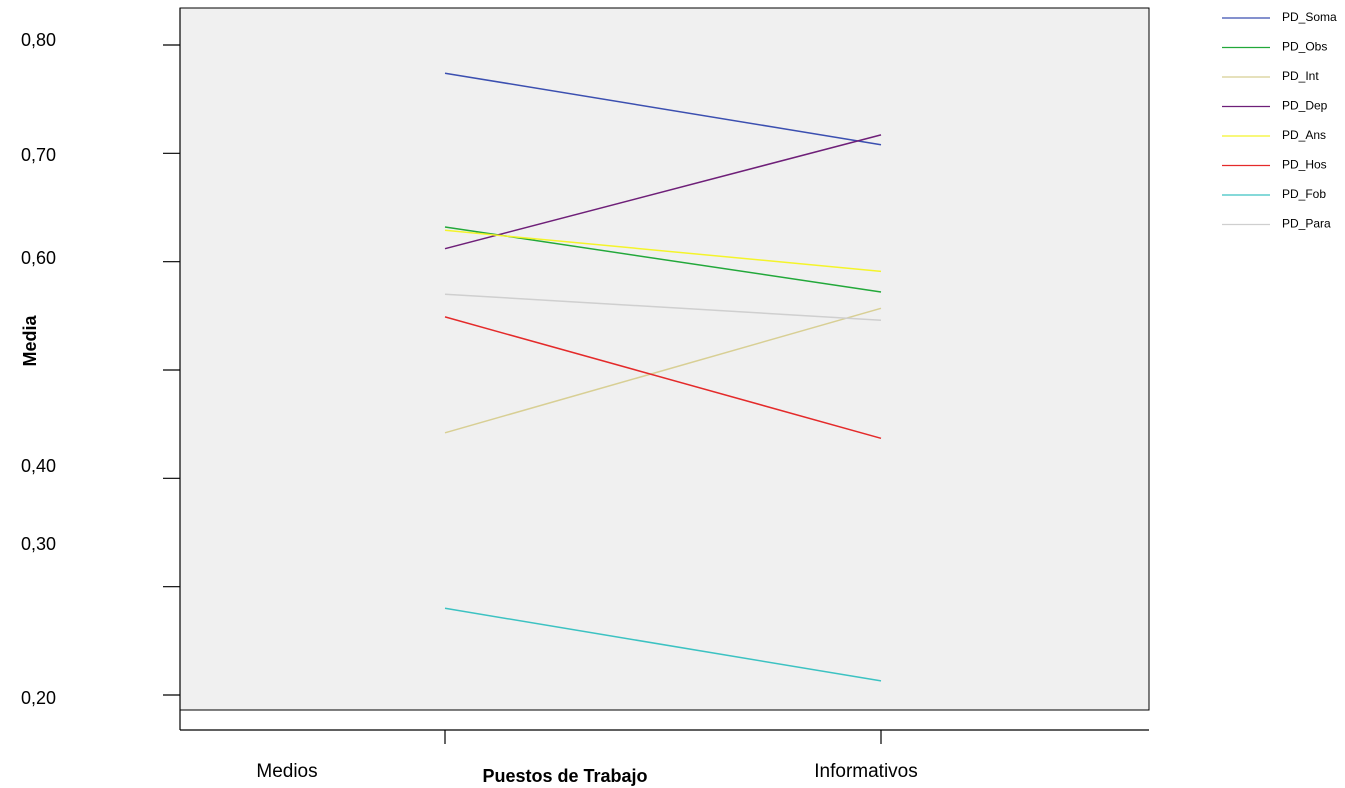  Describe the element at coordinates (564, 776) in the screenshot. I see `x-axis-title: Puestos de Trabajo` at that location.